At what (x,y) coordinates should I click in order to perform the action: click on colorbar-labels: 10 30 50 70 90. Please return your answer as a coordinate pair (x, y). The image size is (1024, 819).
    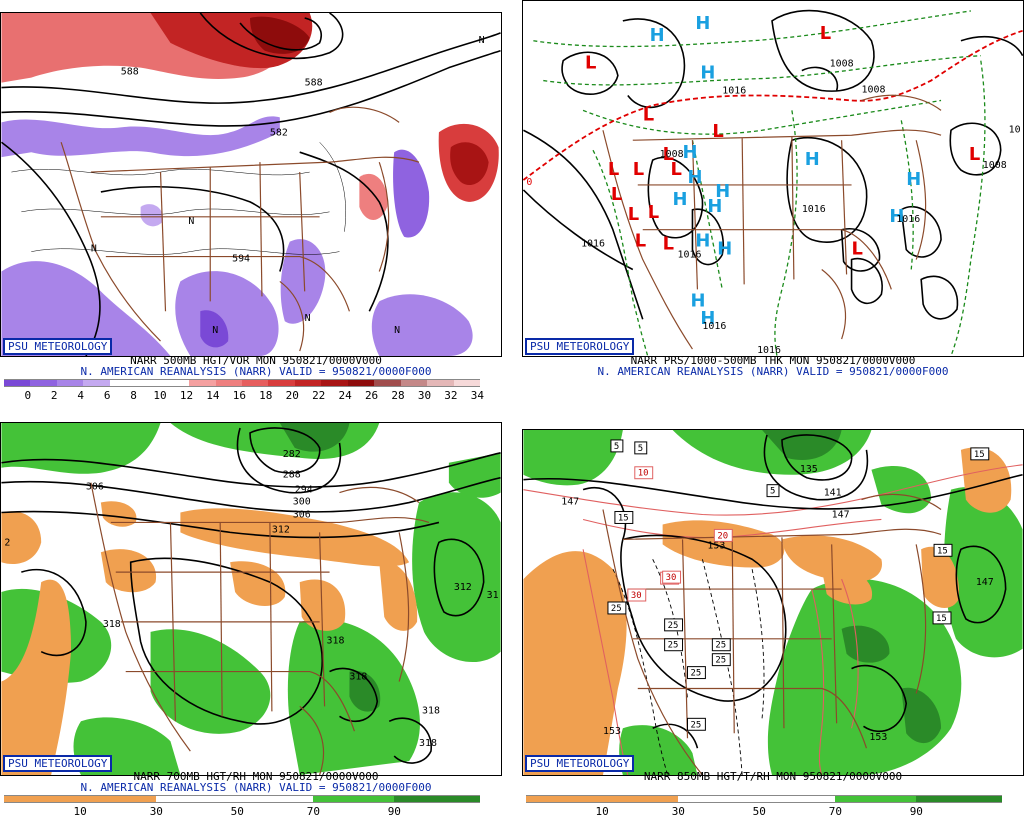
    Looking at the image, I should click on (242, 812).